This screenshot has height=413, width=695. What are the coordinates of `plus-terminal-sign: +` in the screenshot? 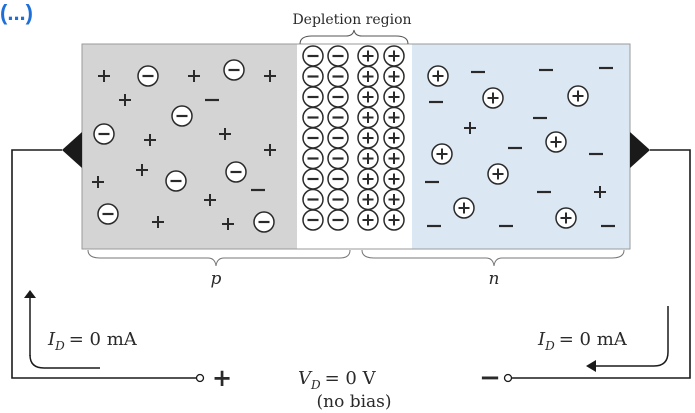 It's located at (222, 377).